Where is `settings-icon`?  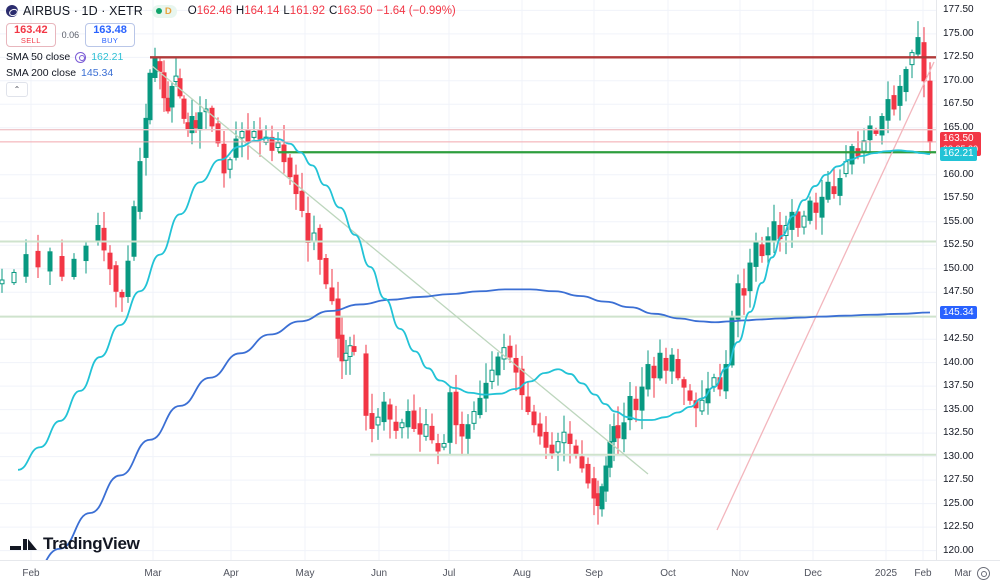 settings-icon is located at coordinates (81, 57).